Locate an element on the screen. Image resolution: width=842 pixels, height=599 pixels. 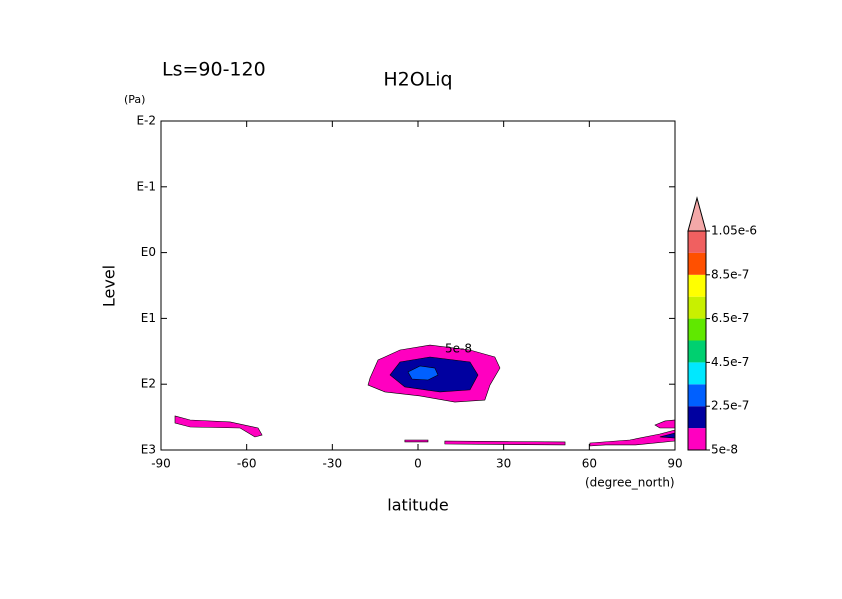
colorbar-label: 2.5e-7 is located at coordinates (730, 406).